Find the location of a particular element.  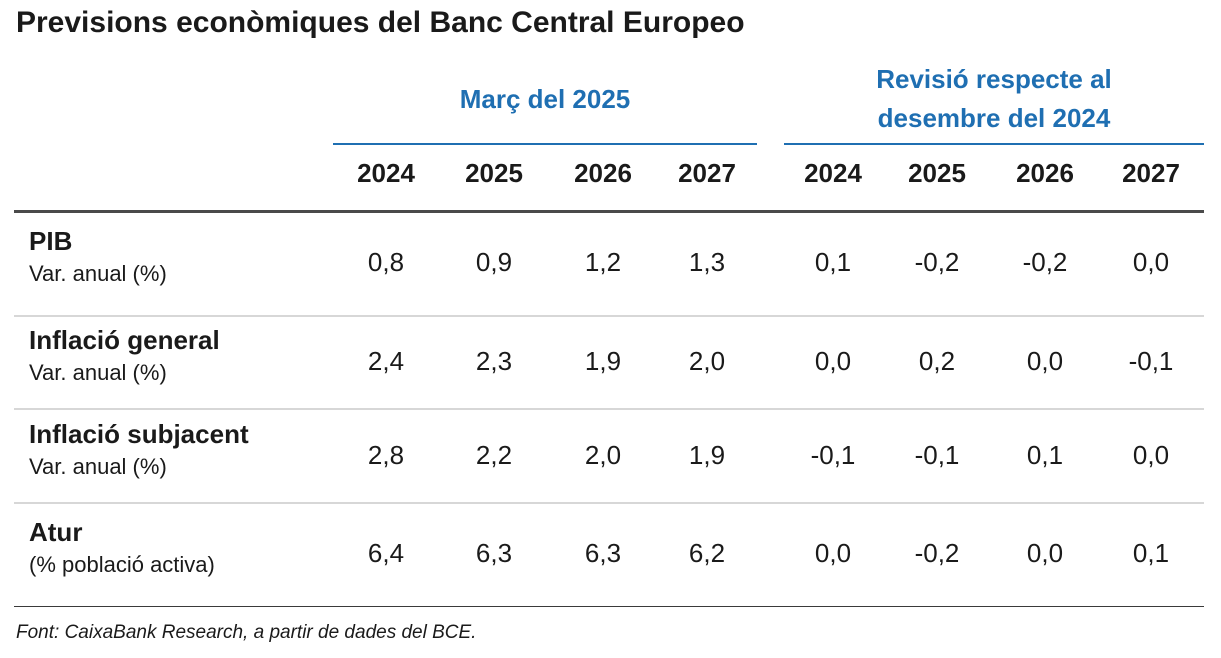

header-divider is located at coordinates (609, 211).